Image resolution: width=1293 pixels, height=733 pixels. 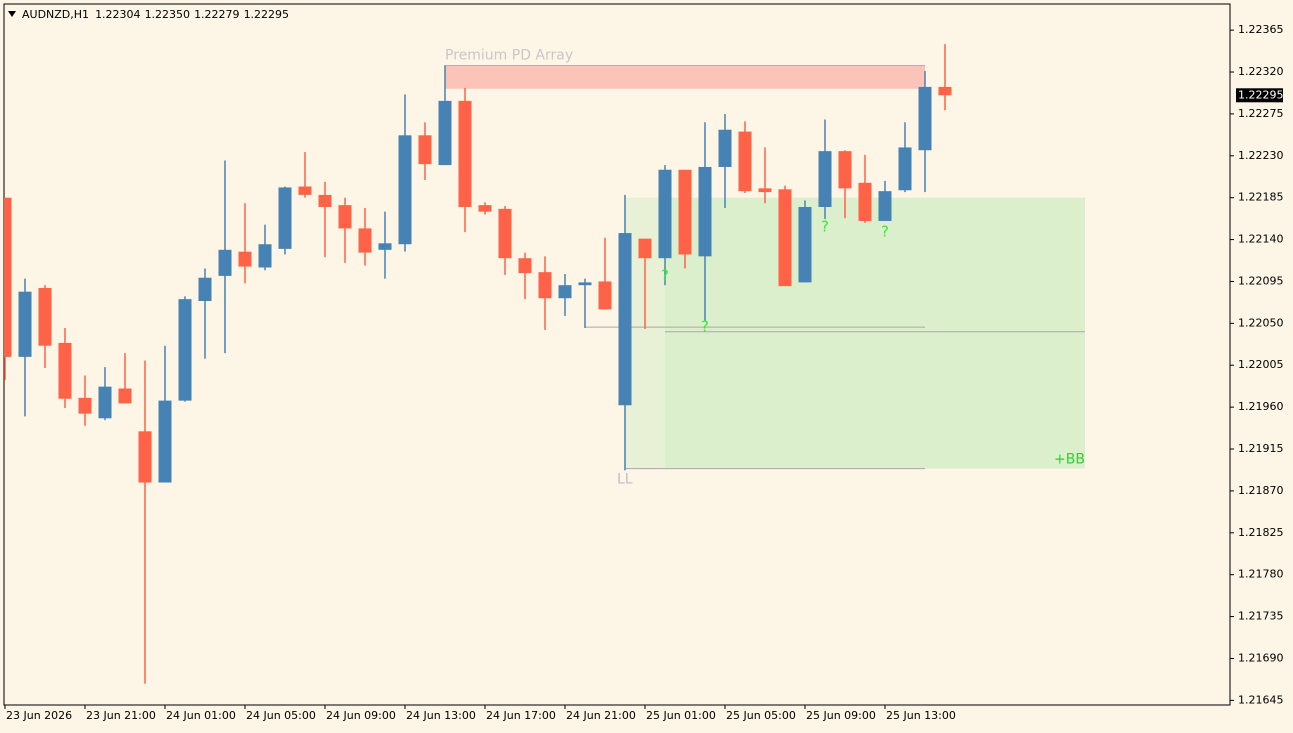 I want to click on y-tick-label: 1.22275, so click(x=1261, y=113).